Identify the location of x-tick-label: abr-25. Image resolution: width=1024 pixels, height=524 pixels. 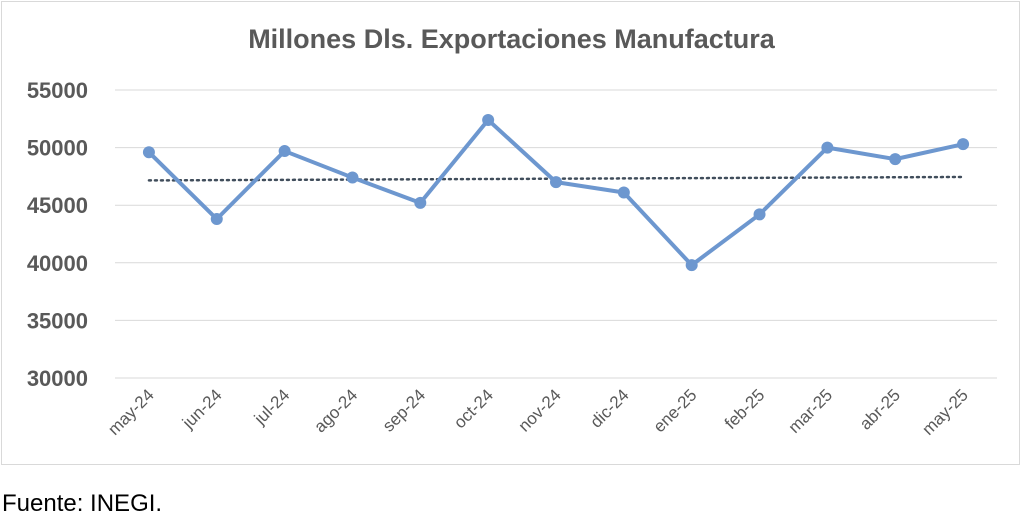
(880, 409).